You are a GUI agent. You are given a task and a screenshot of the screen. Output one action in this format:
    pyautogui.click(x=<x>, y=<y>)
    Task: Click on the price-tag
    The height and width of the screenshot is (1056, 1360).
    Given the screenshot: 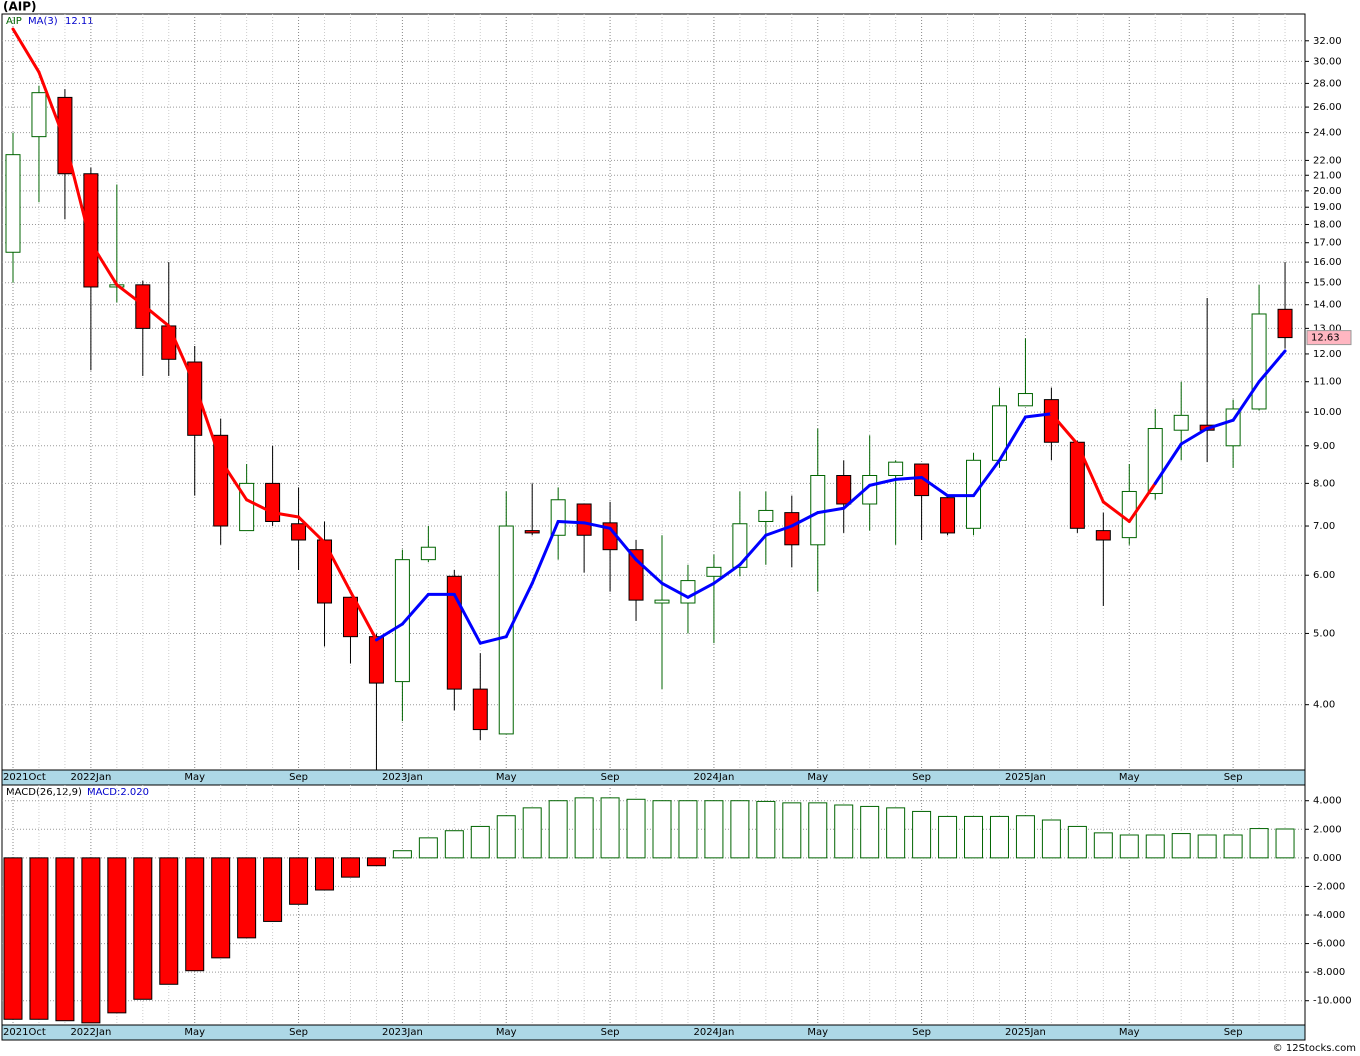 What is the action you would take?
    pyautogui.click(x=1329, y=338)
    